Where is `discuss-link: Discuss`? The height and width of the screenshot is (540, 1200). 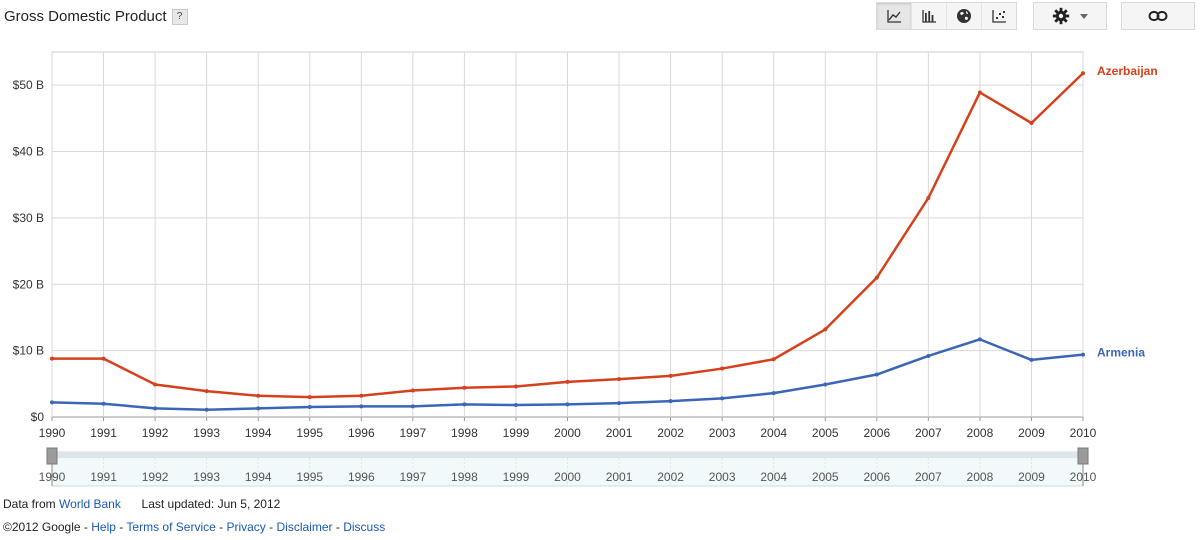
discuss-link: Discuss is located at coordinates (364, 527).